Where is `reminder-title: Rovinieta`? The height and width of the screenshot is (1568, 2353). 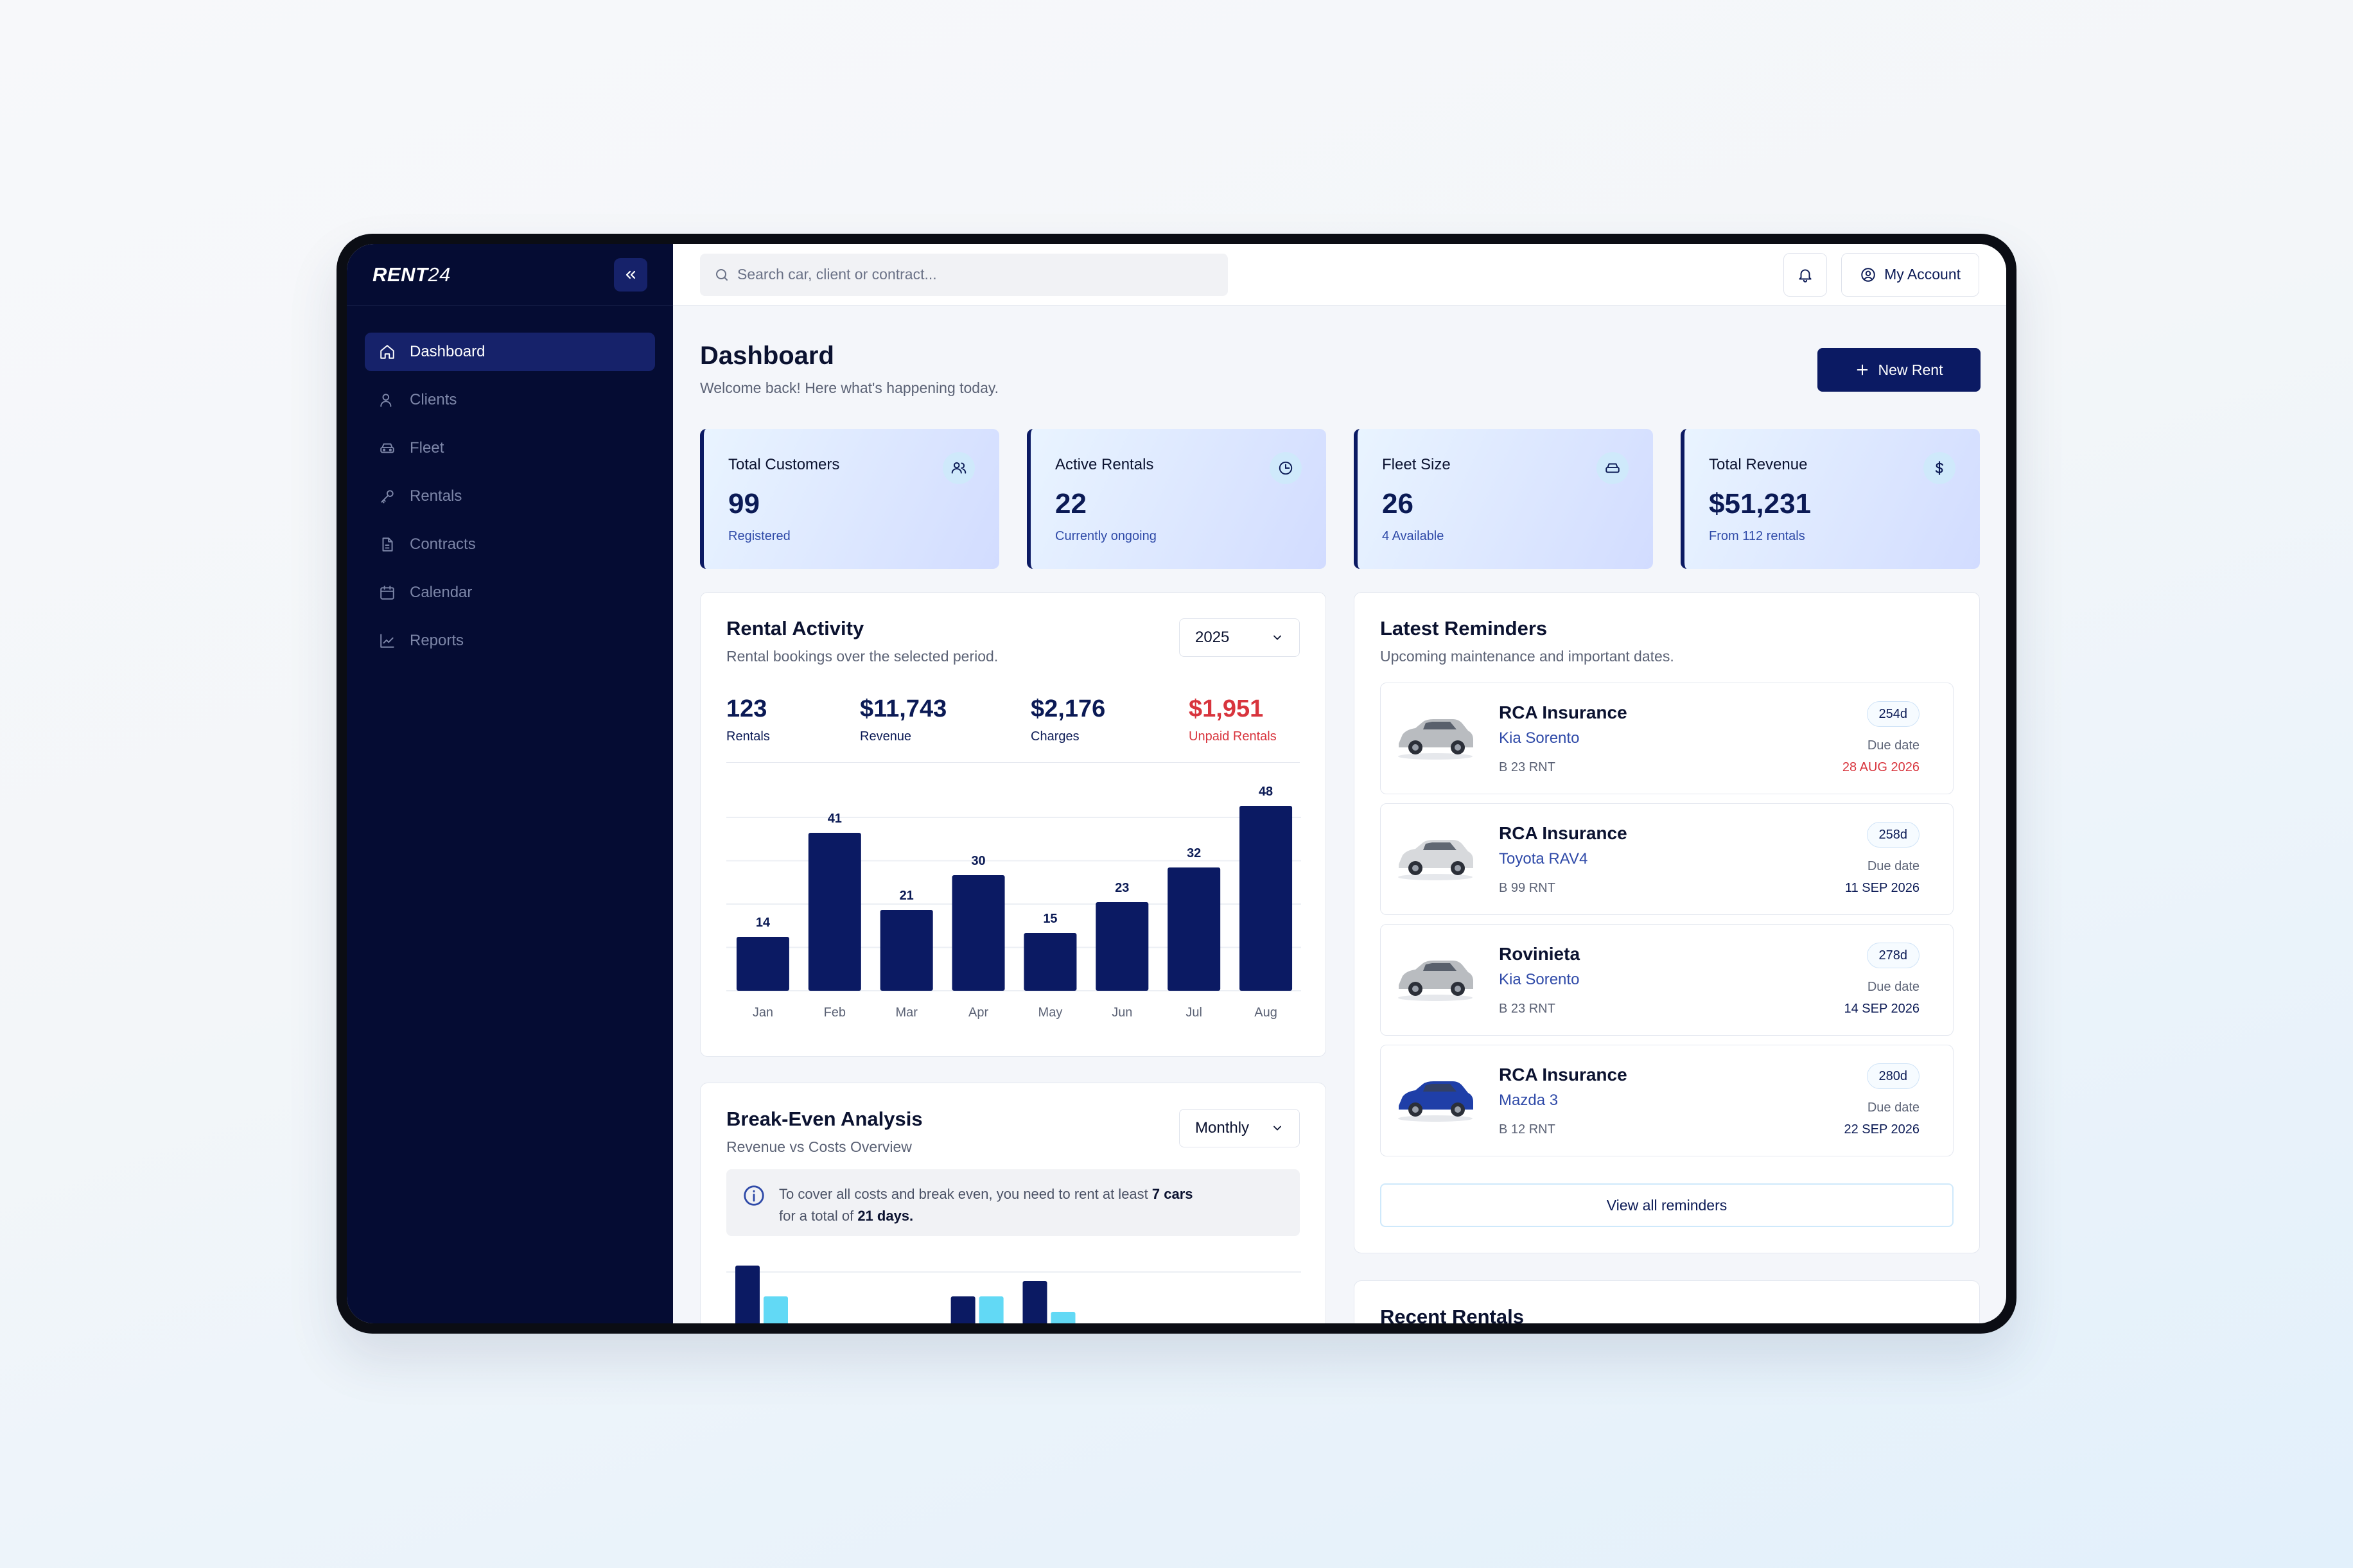
reminder-title: Rovinieta is located at coordinates (1540, 954).